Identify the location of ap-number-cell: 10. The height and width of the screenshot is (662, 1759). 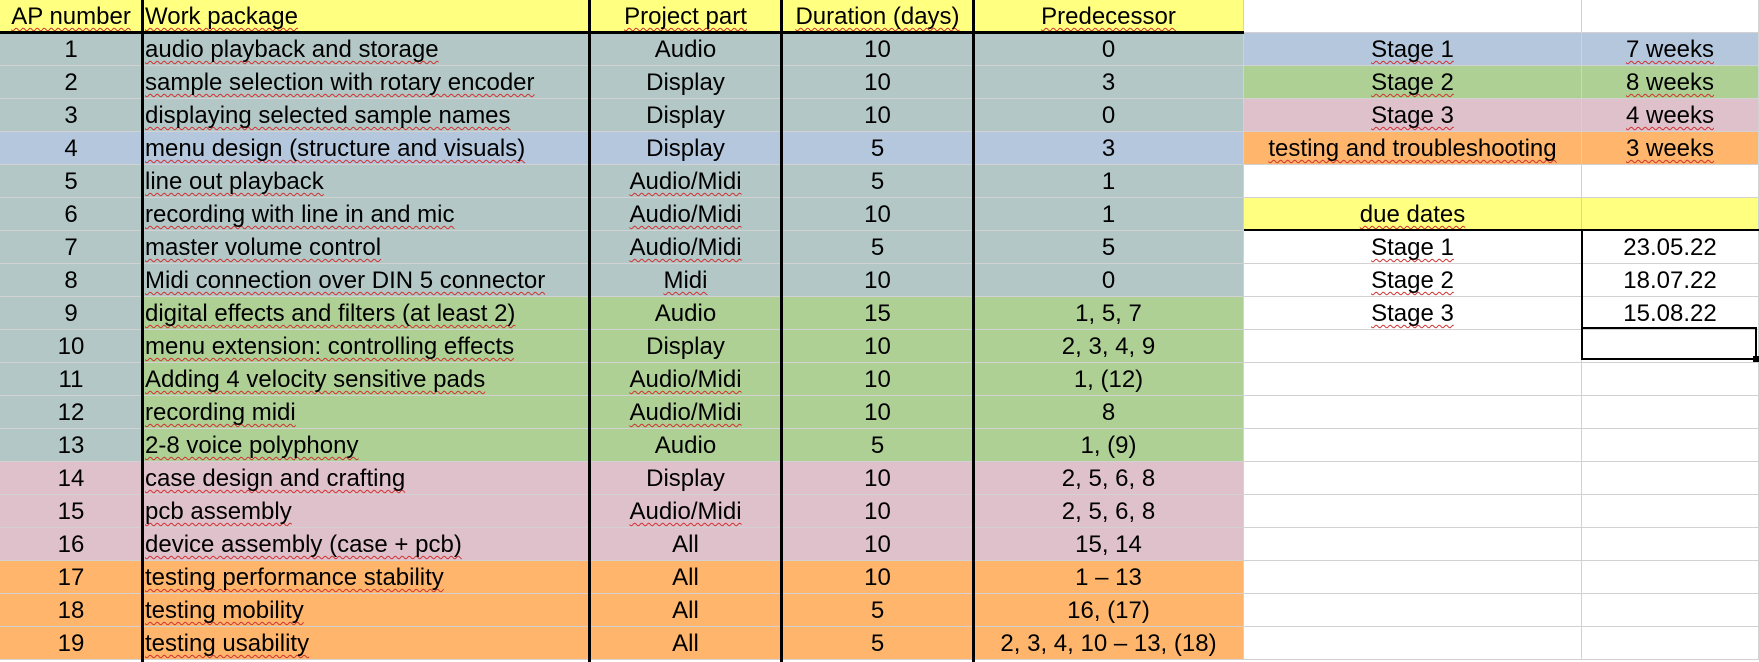
(71, 346).